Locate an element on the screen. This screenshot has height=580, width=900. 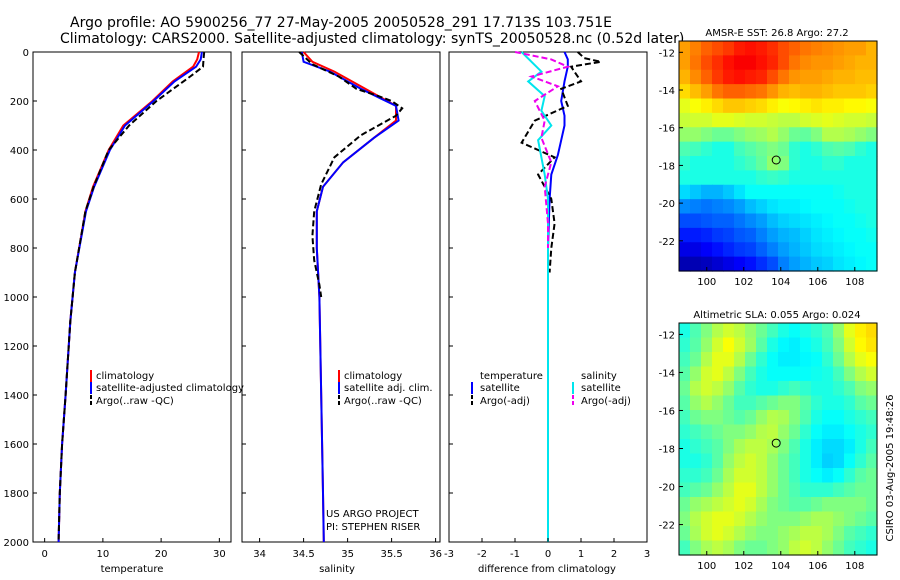
difference-legend-sal-argo: Argo(-adj) is located at coordinates (606, 401).